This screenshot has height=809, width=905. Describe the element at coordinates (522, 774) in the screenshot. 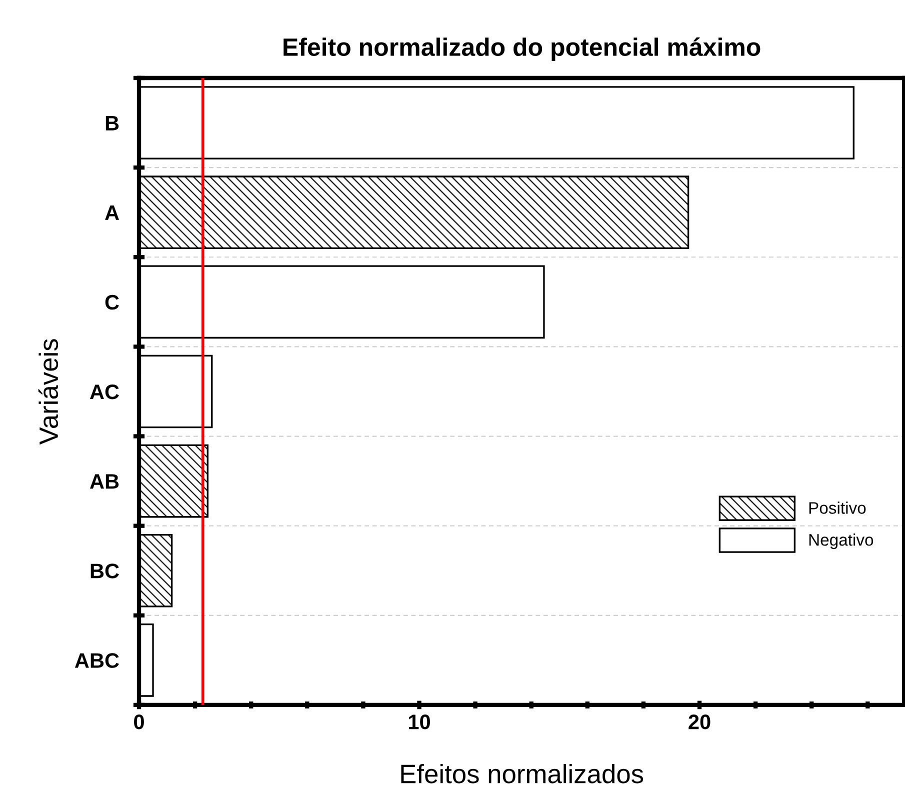

I see `x-axis-title: Efeitos normalizados` at that location.